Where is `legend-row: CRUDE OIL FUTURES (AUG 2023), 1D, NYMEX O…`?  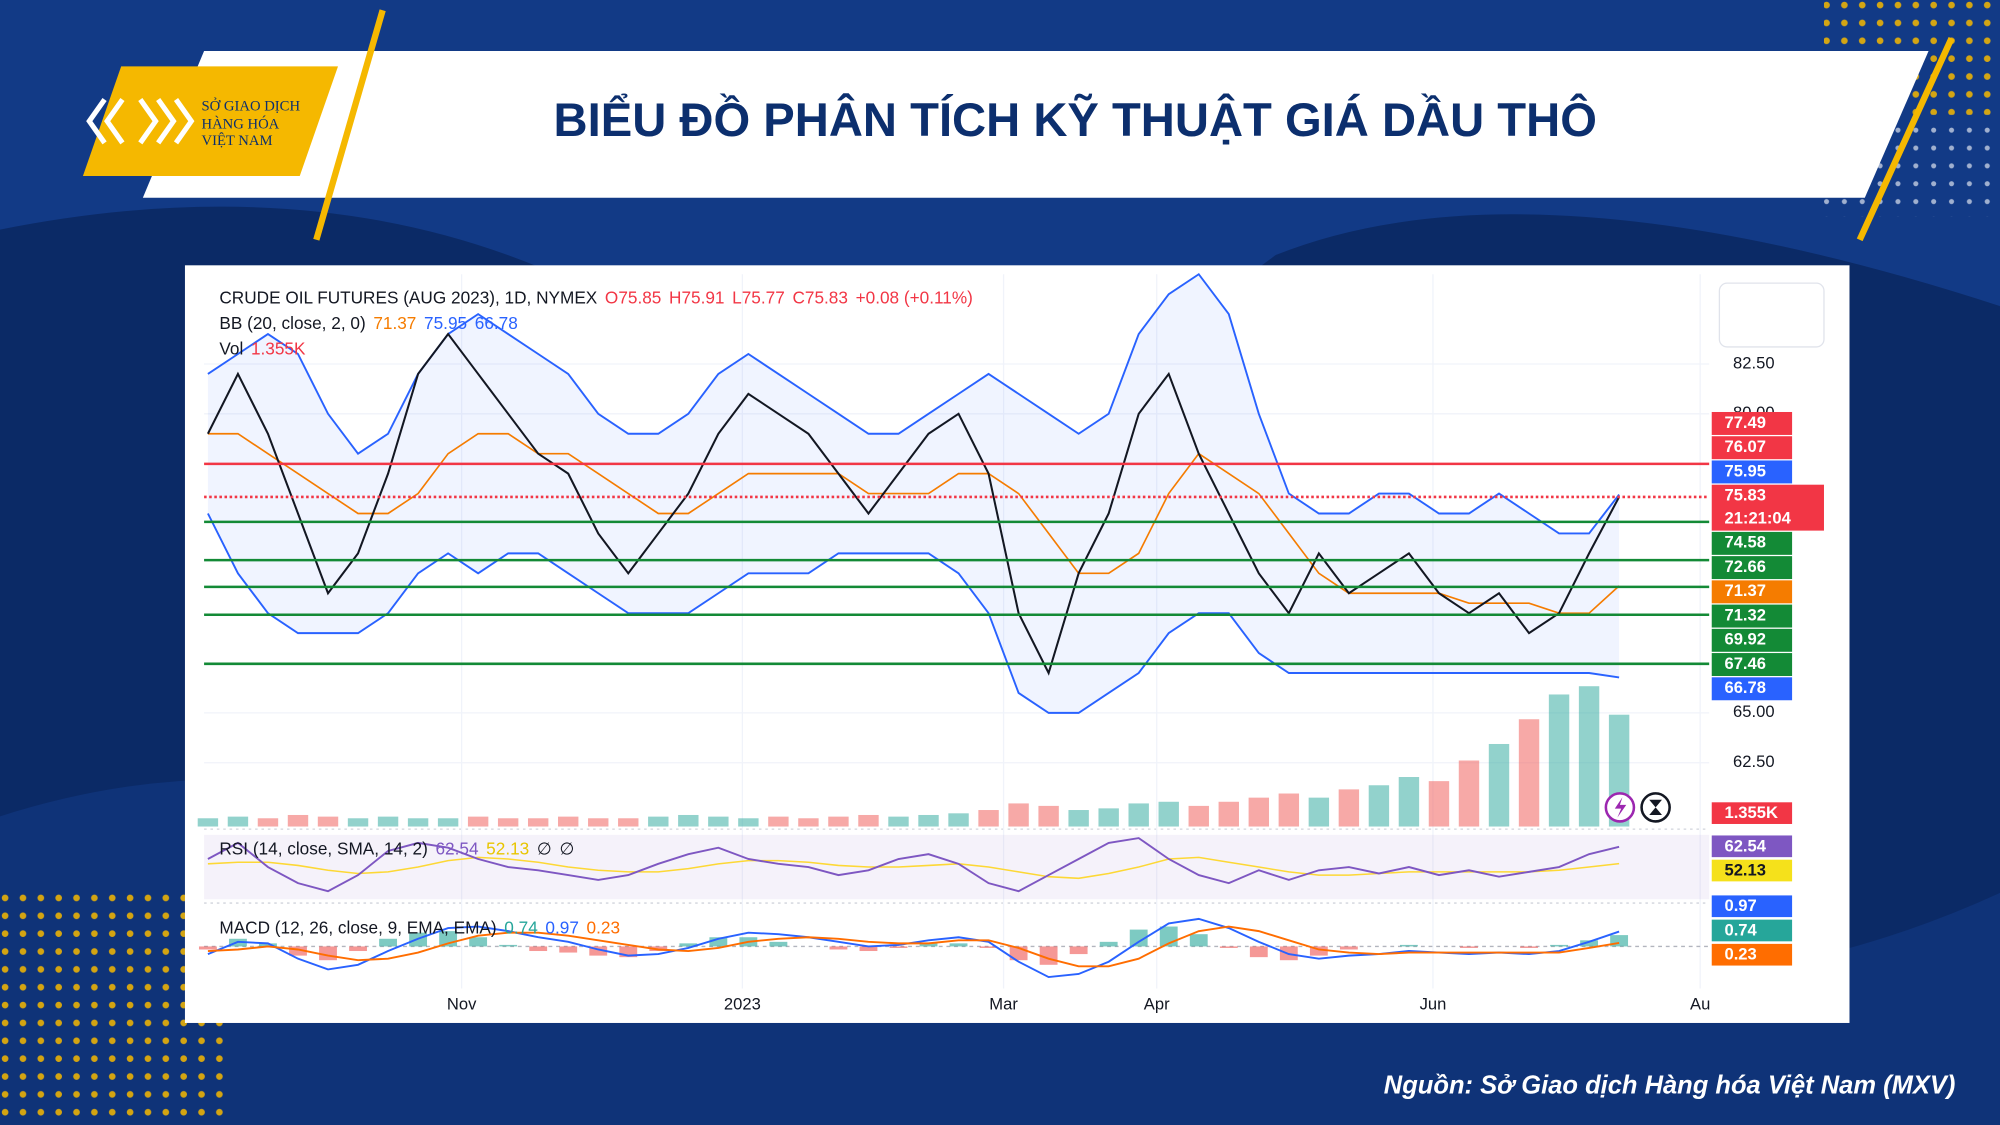
legend-row: CRUDE OIL FUTURES (AUG 2023), 1D, NYMEX O… is located at coordinates (596, 297).